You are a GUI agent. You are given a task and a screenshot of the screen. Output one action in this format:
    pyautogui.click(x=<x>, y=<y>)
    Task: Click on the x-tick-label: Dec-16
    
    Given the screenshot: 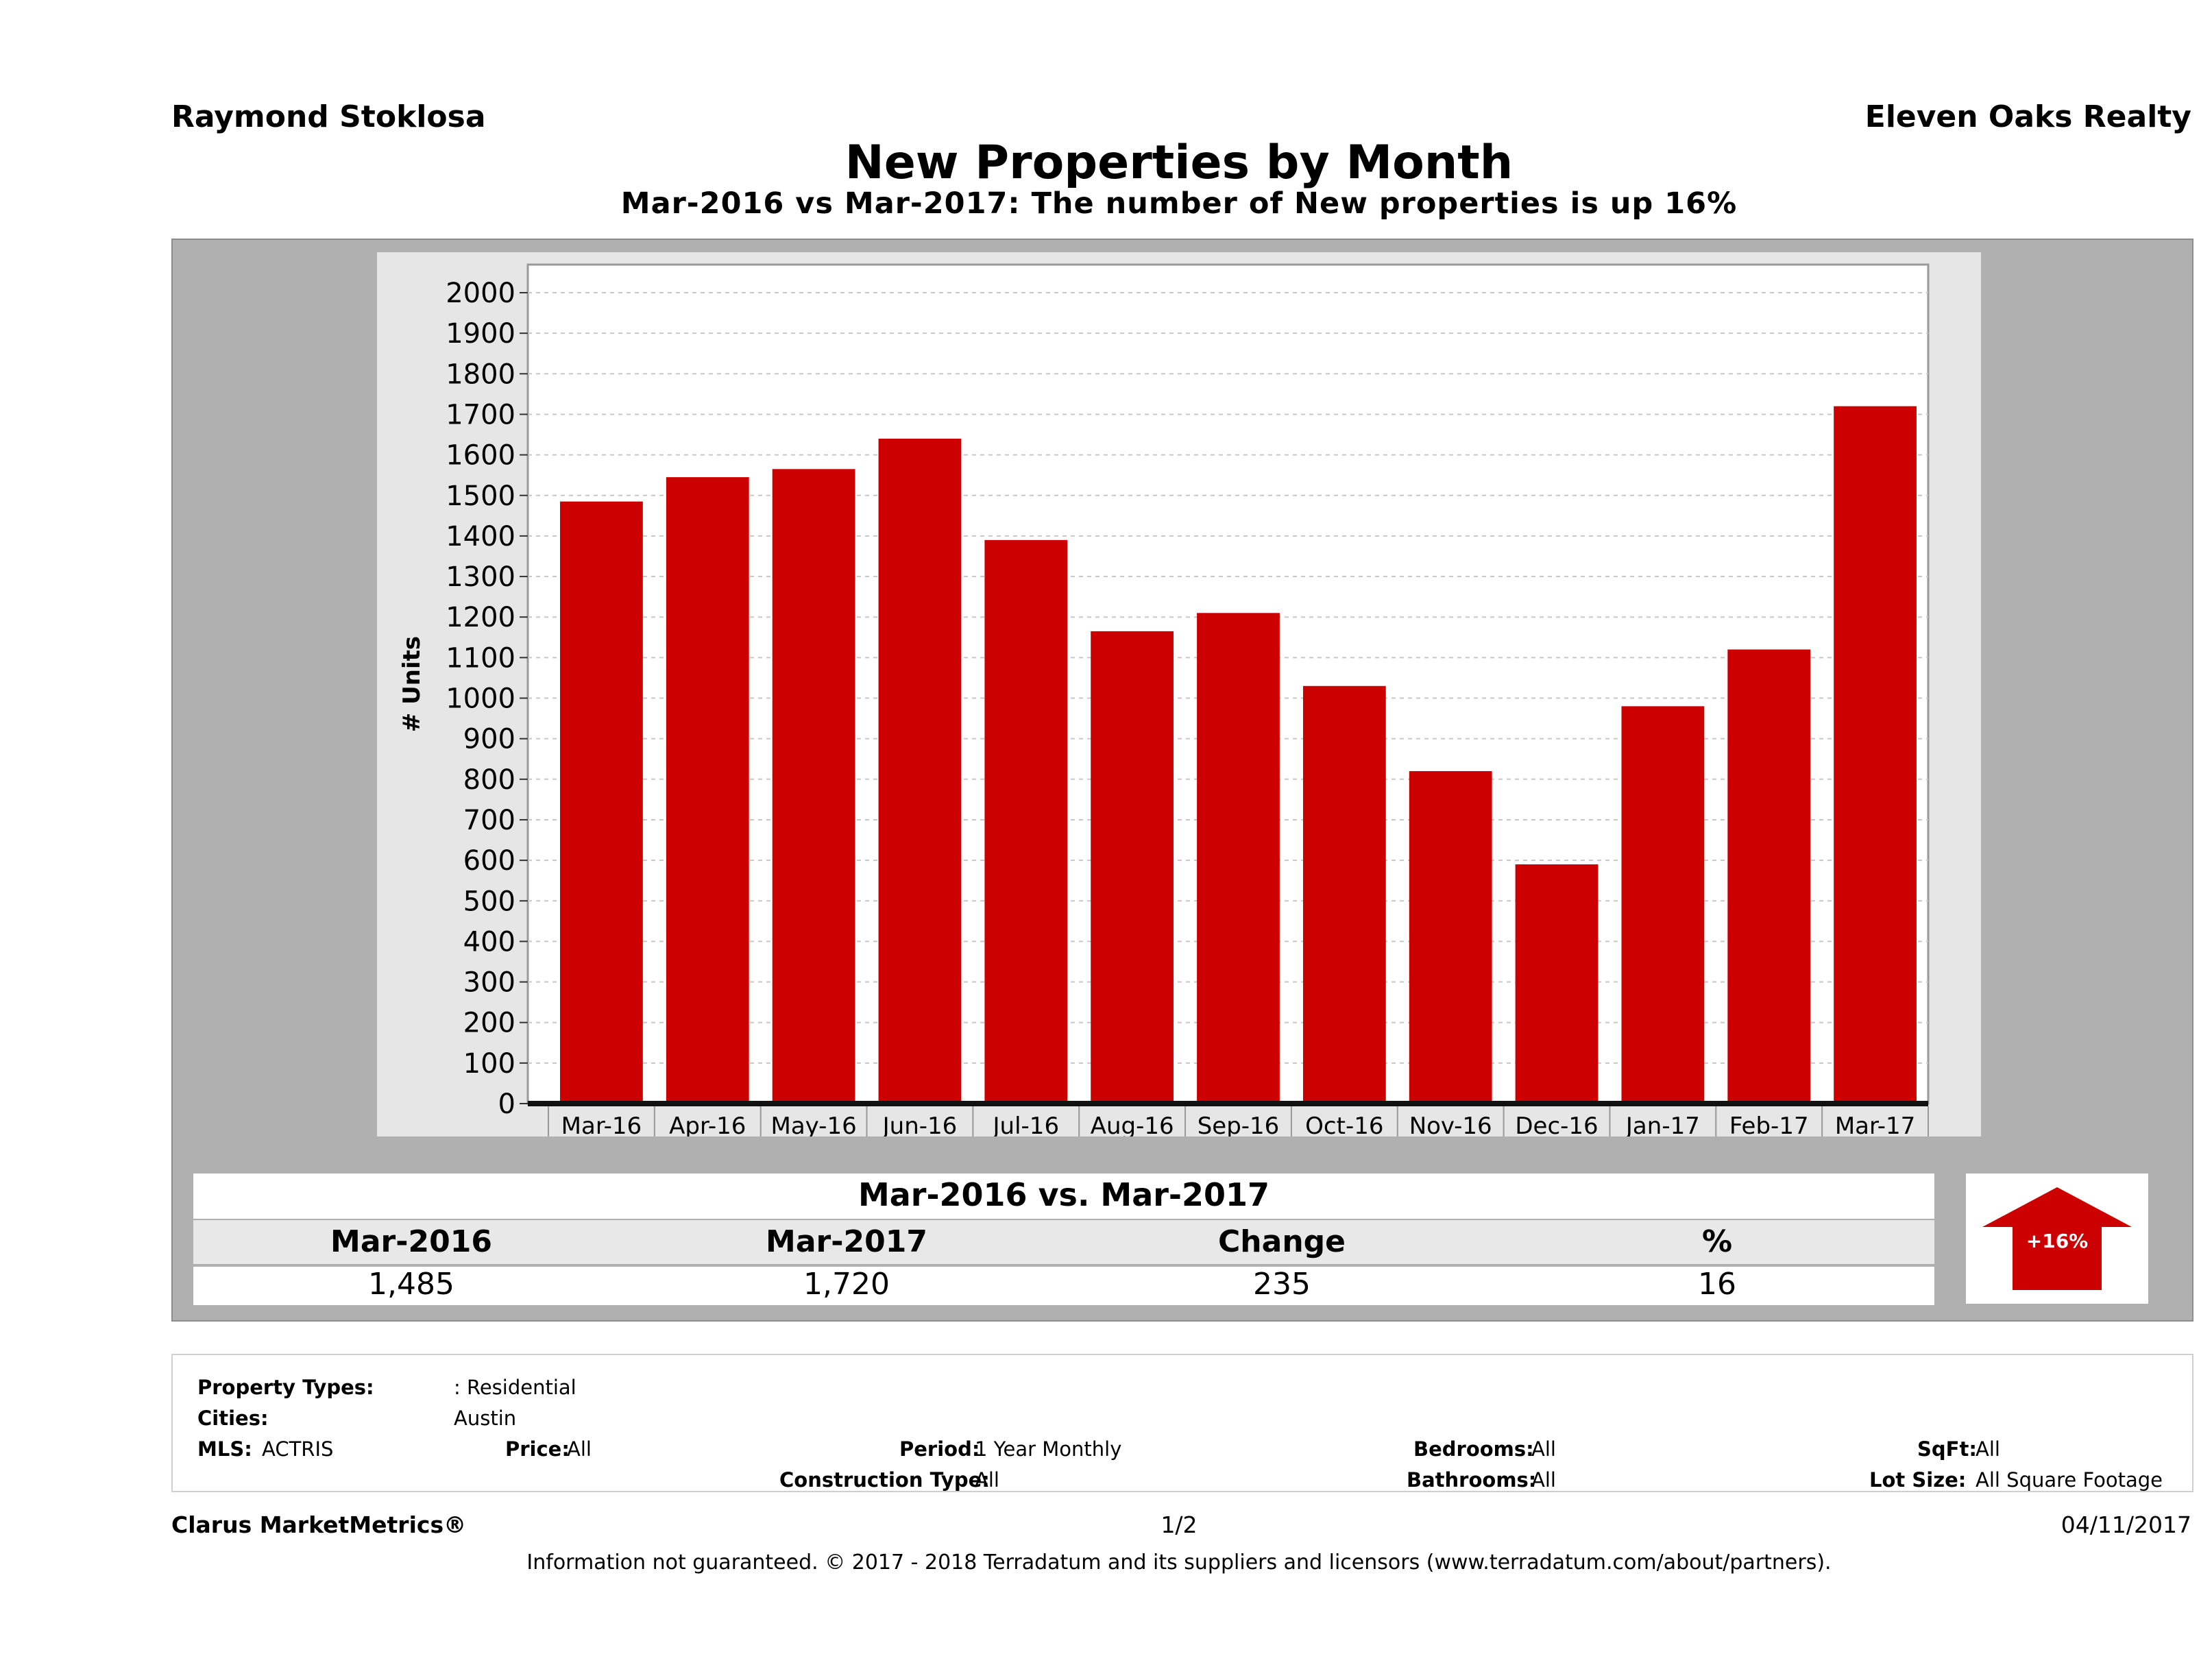 What is the action you would take?
    pyautogui.click(x=1556, y=1124)
    